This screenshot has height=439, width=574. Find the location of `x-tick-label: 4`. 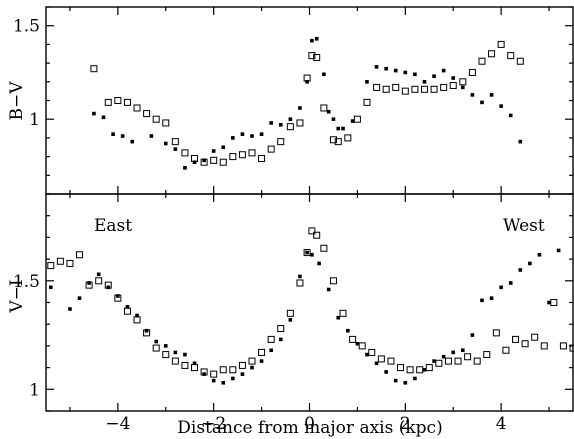

x-tick-label: 4 is located at coordinates (501, 424).